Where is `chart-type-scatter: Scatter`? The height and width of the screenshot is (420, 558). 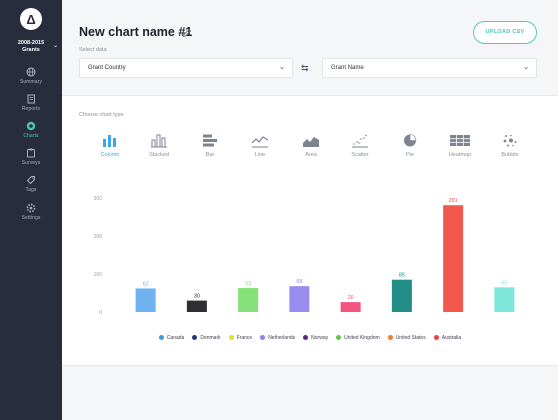 chart-type-scatter: Scatter is located at coordinates (360, 145).